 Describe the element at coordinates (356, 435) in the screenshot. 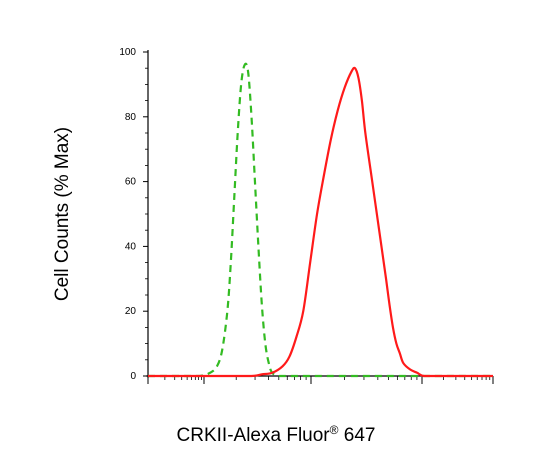

I see `x-axis-title-suffix: 647` at that location.